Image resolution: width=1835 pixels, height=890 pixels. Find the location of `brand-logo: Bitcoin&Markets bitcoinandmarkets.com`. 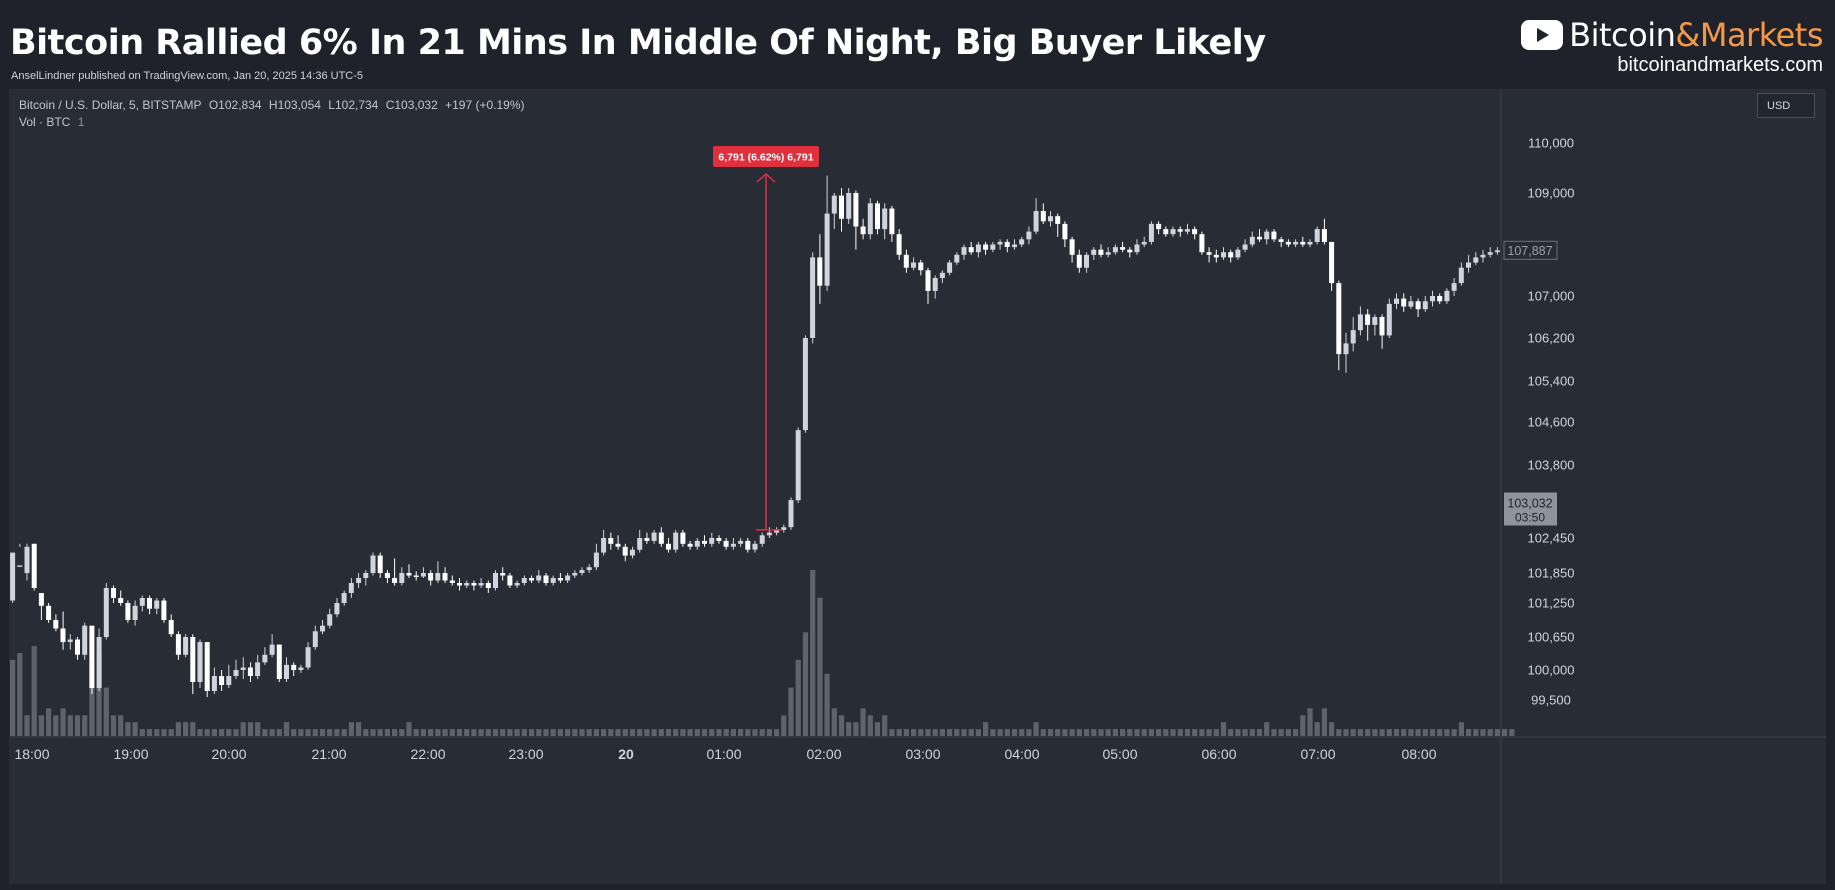

brand-logo: Bitcoin&Markets bitcoinandmarkets.com is located at coordinates (1672, 46).